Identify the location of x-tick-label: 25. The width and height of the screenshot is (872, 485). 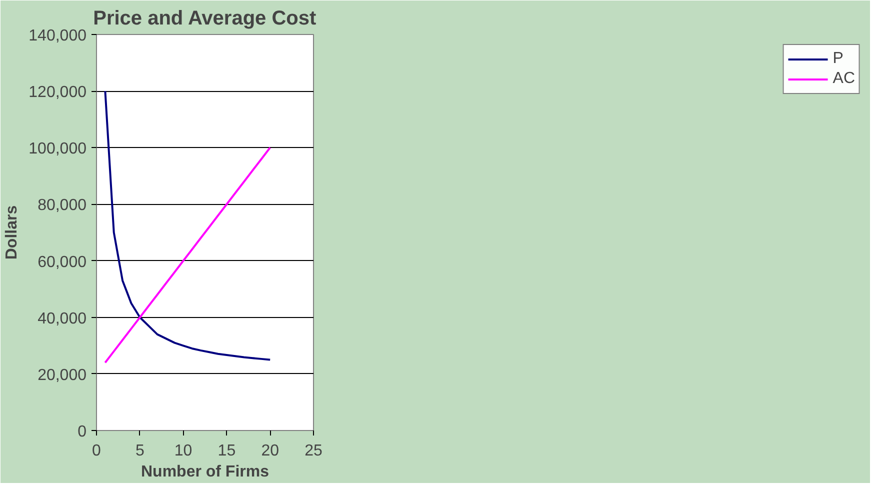
(313, 451).